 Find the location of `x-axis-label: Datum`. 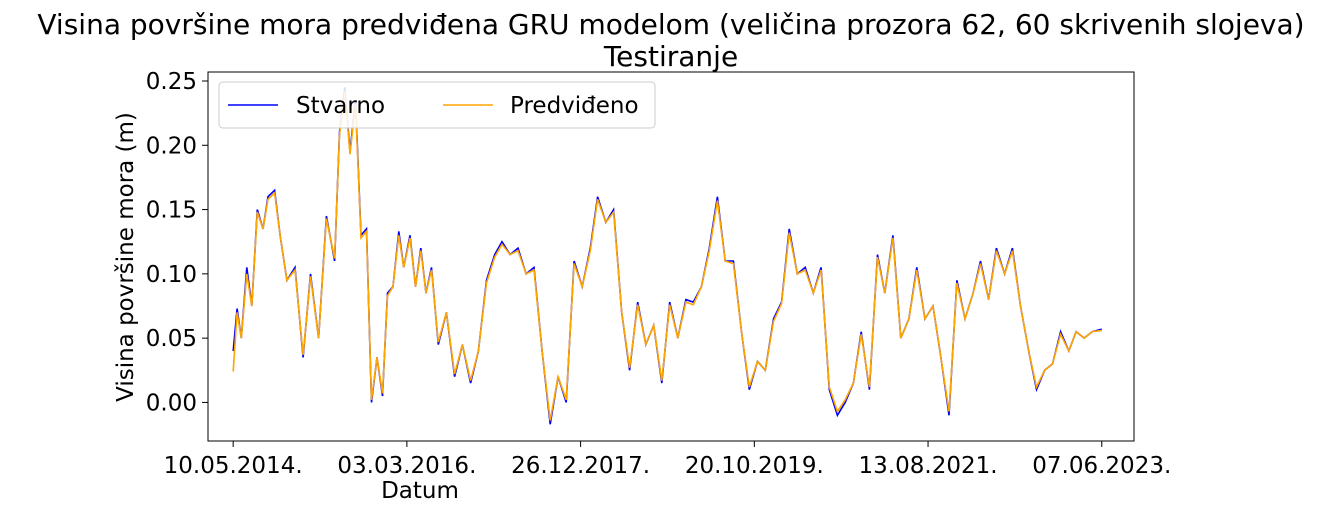

x-axis-label: Datum is located at coordinates (420, 491).